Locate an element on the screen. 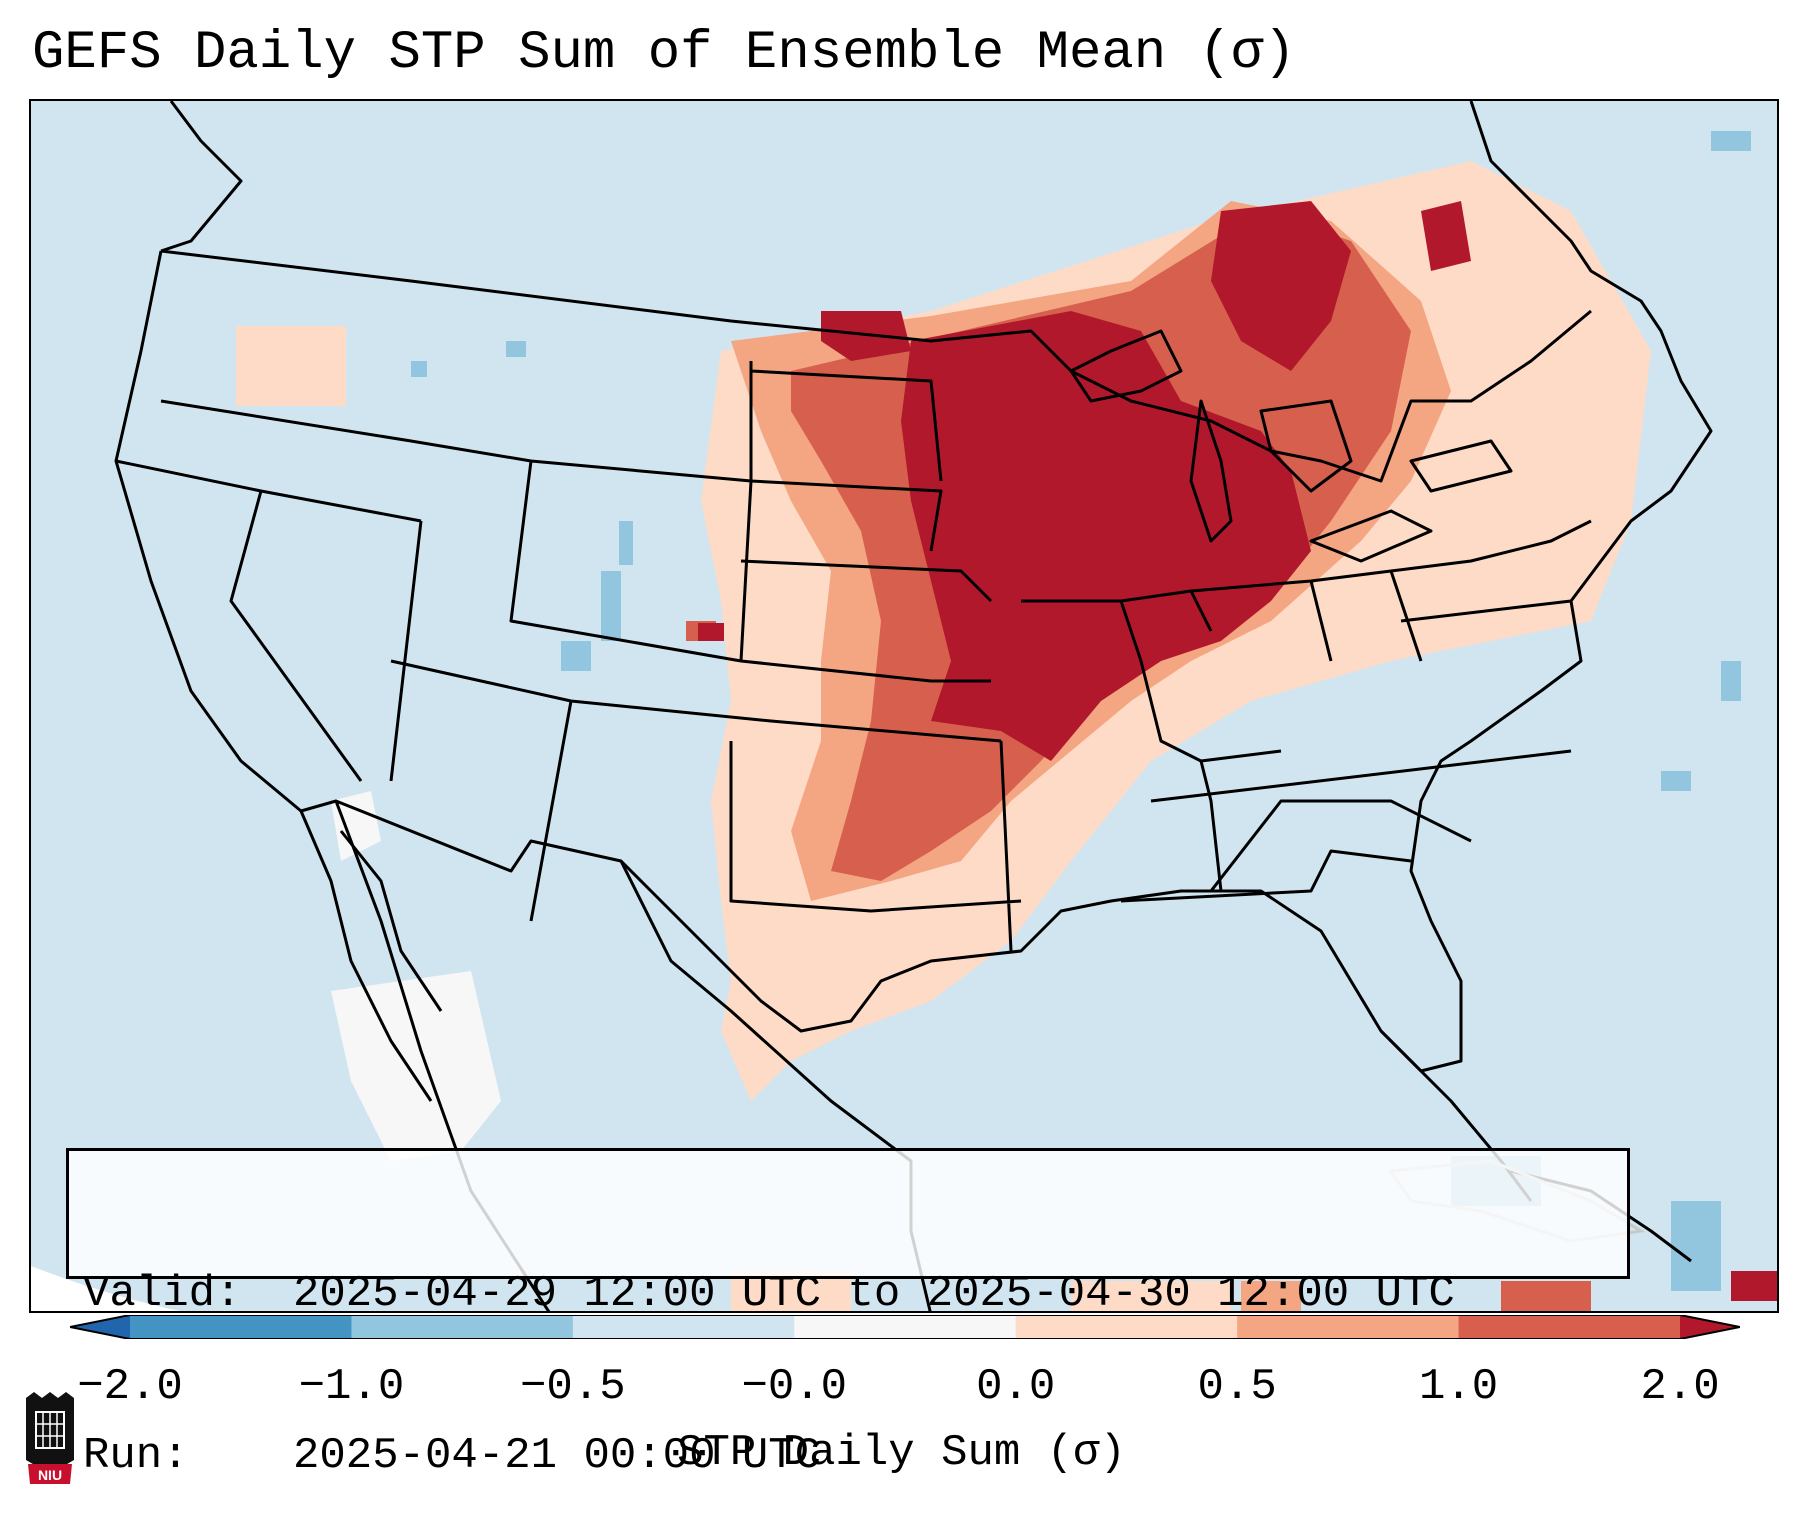  colorbar is located at coordinates (905, 1327).